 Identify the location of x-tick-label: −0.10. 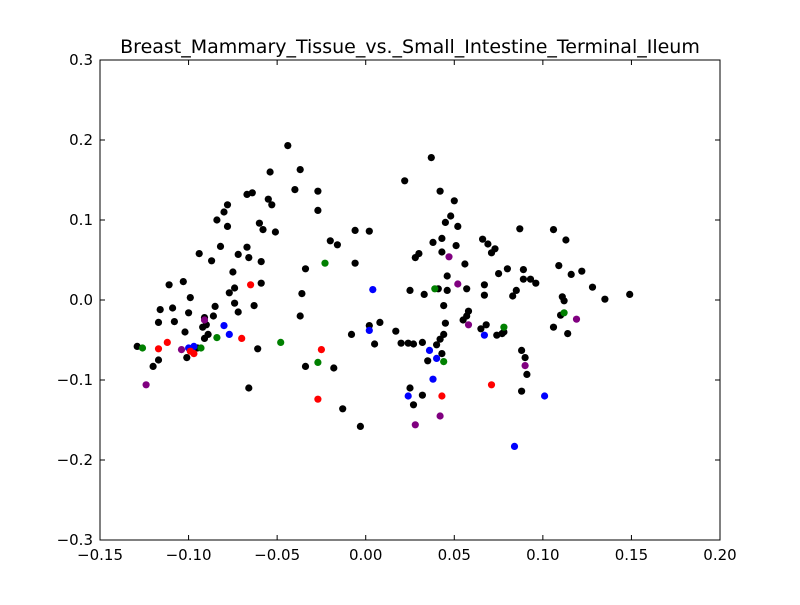
(189, 555).